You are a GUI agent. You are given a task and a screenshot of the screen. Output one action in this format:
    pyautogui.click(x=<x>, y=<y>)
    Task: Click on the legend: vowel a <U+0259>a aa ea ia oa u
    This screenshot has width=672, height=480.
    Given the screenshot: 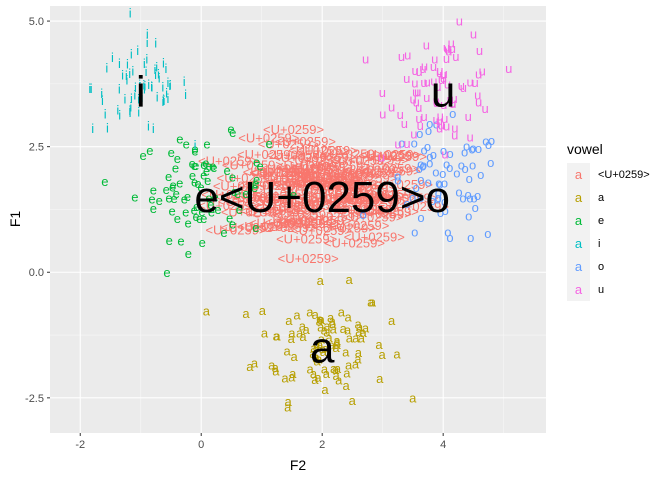 What is the action you would take?
    pyautogui.click(x=608, y=221)
    